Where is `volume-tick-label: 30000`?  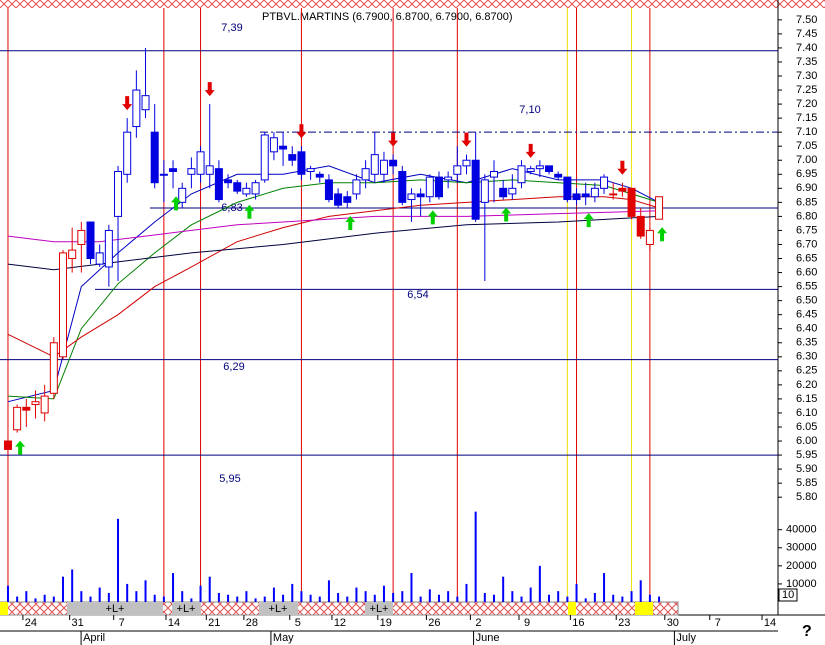 volume-tick-label: 30000 is located at coordinates (801, 548).